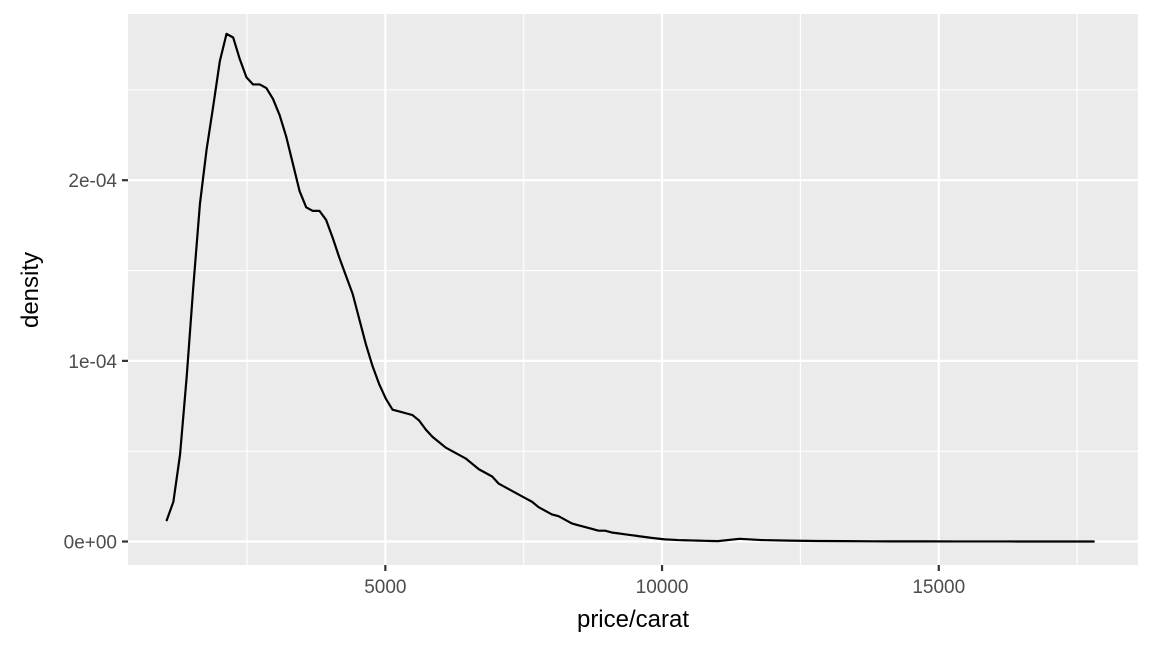  I want to click on x-axis: 5000 10000 15000, so click(664, 581).